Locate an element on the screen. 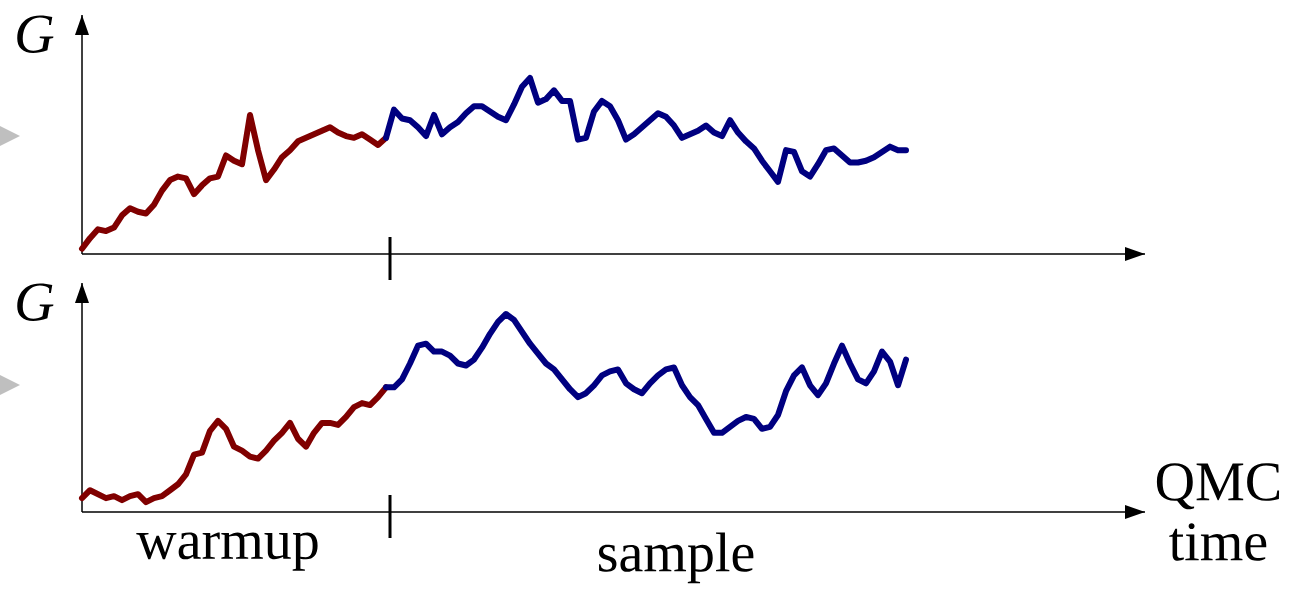 Image resolution: width=1291 pixels, height=590 pixels. text: warmup is located at coordinates (227, 551).